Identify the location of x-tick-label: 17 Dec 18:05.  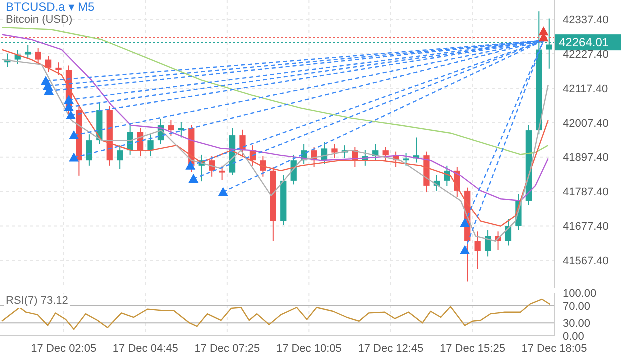
(555, 347).